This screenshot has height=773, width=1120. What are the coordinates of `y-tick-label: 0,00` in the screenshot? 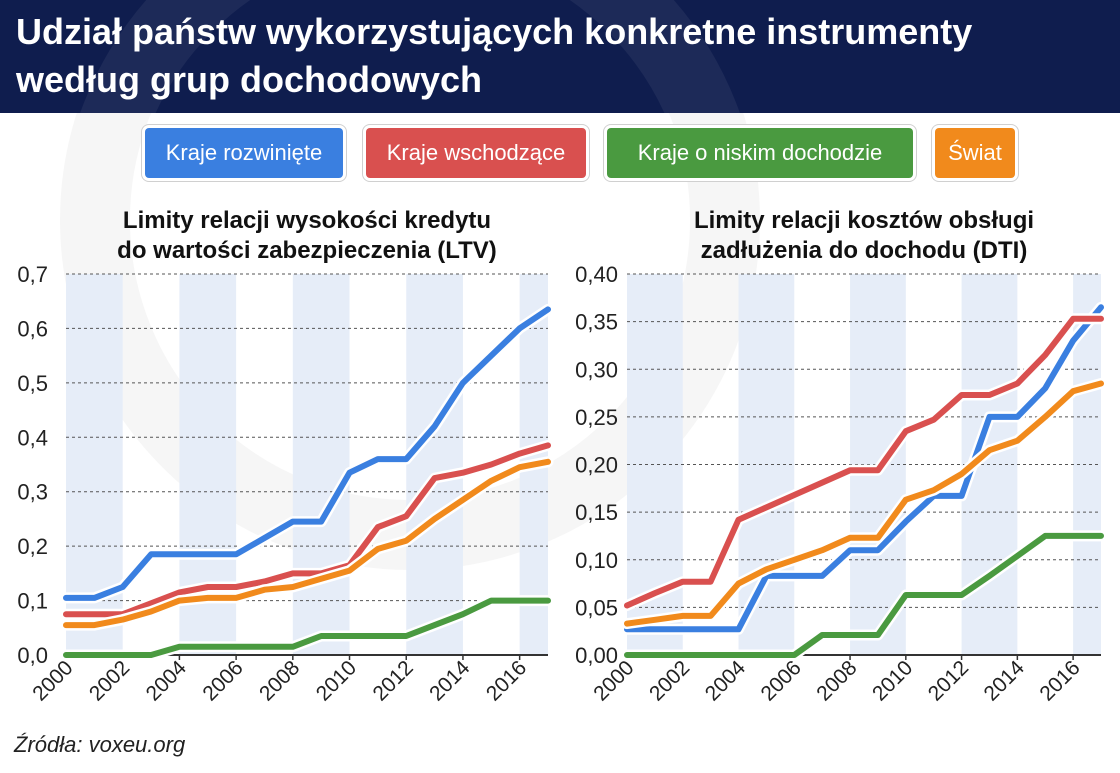 It's located at (596, 655).